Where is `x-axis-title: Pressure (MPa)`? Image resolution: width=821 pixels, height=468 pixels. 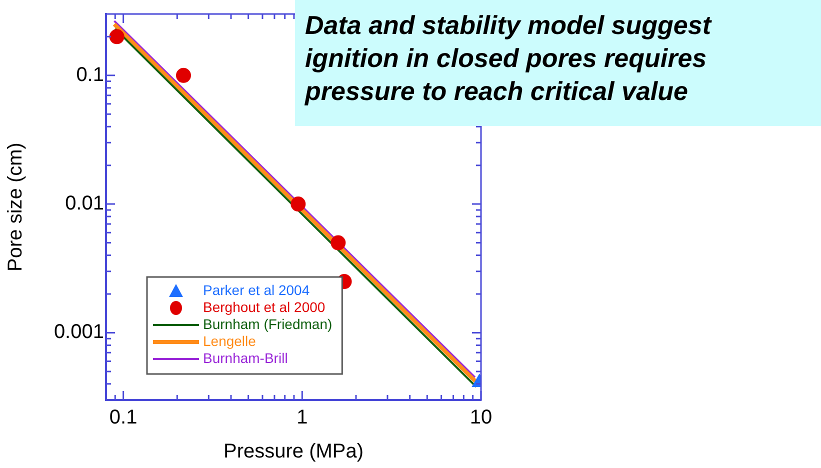
x-axis-title: Pressure (MPa) is located at coordinates (293, 451).